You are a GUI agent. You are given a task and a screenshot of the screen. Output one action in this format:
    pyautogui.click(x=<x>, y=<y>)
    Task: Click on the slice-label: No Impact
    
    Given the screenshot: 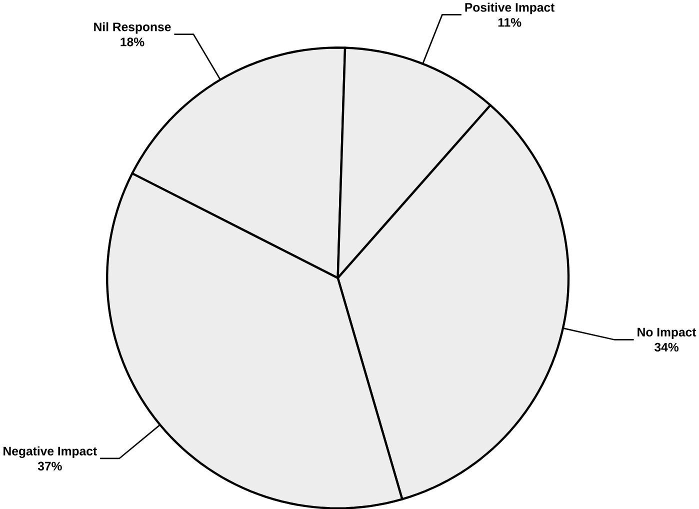 What is the action you would take?
    pyautogui.click(x=667, y=333)
    